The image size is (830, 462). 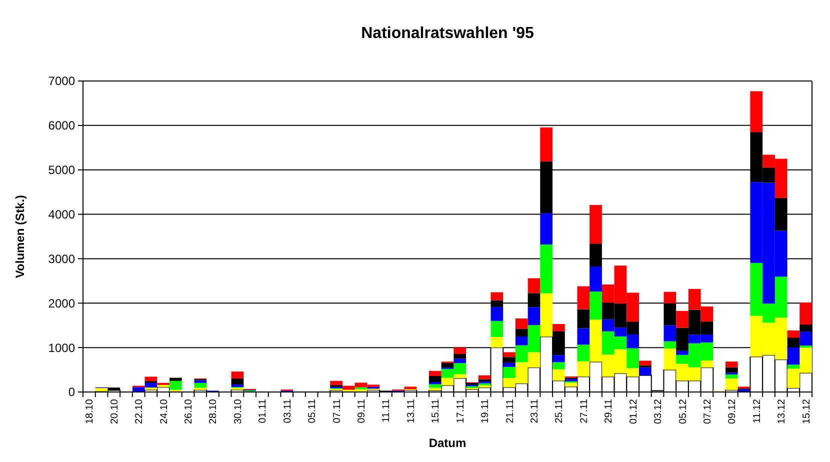 What do you see at coordinates (436, 411) in the screenshot?
I see `x-tick-label: 15.11` at bounding box center [436, 411].